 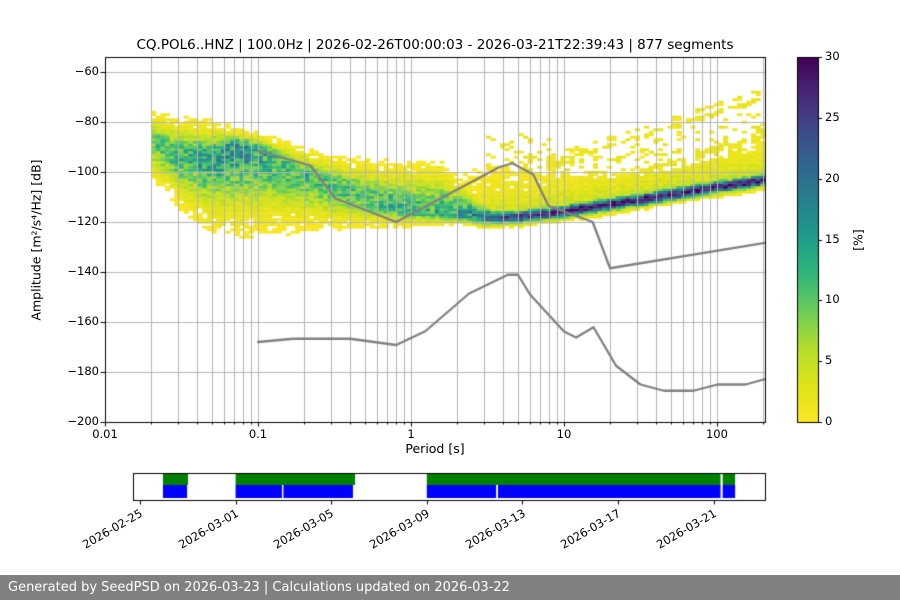 What do you see at coordinates (832, 56) in the screenshot?
I see `colorbar-tick-label: 30` at bounding box center [832, 56].